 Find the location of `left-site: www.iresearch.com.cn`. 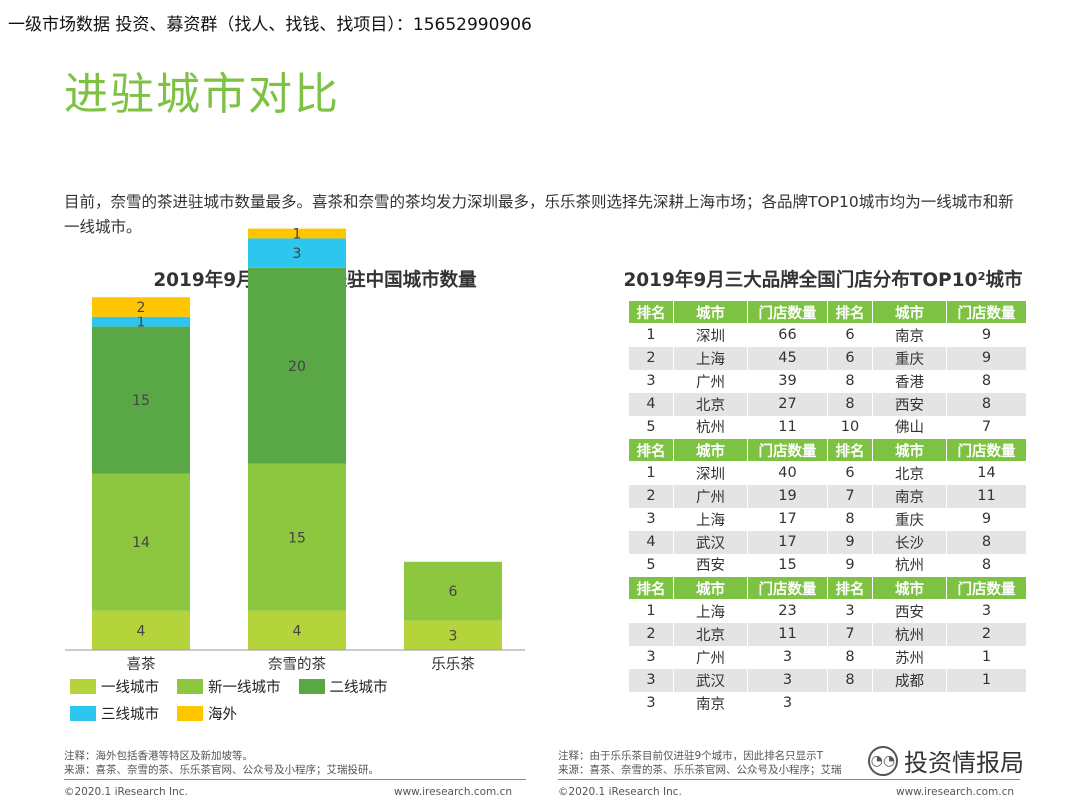

left-site: www.iresearch.com.cn is located at coordinates (453, 792).